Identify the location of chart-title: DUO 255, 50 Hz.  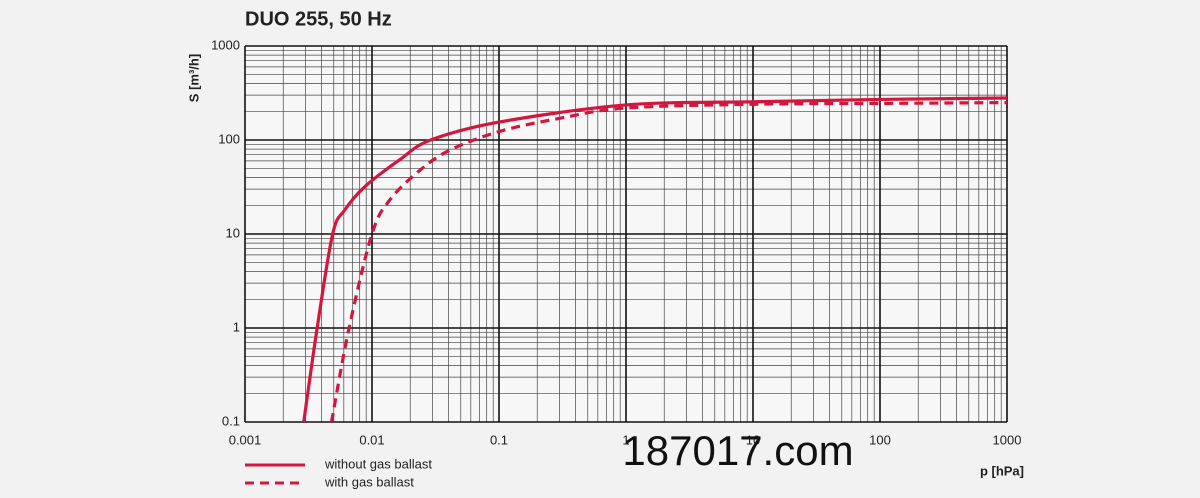
(318, 19).